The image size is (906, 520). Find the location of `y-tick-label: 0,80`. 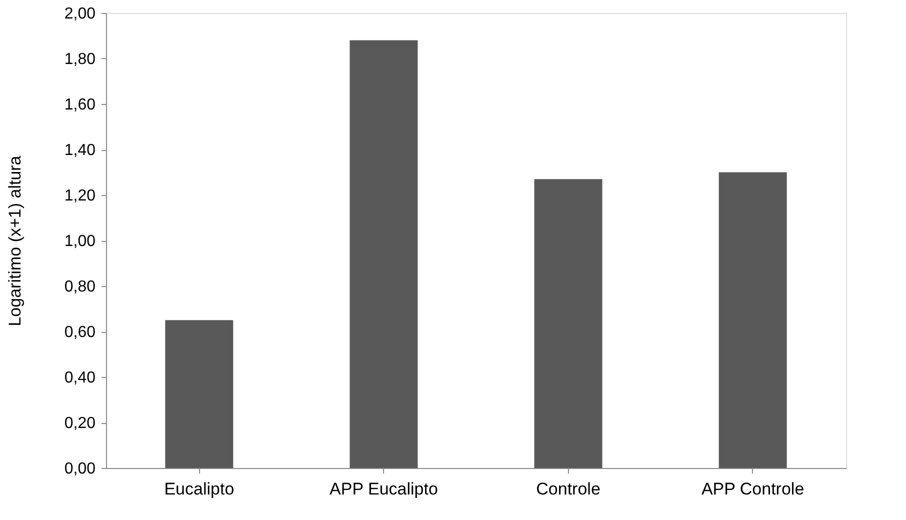

y-tick-label: 0,80 is located at coordinates (80, 287).